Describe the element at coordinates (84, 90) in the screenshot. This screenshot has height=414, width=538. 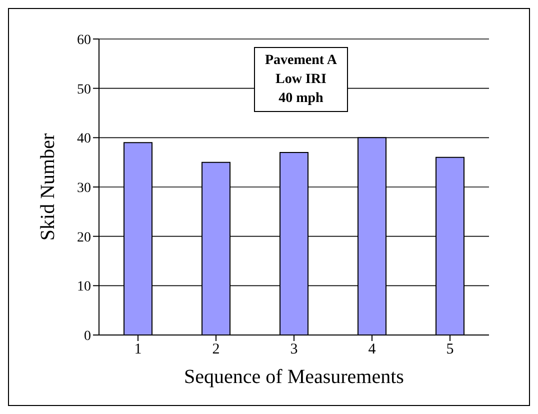
I see `y-tick-label: 50` at that location.